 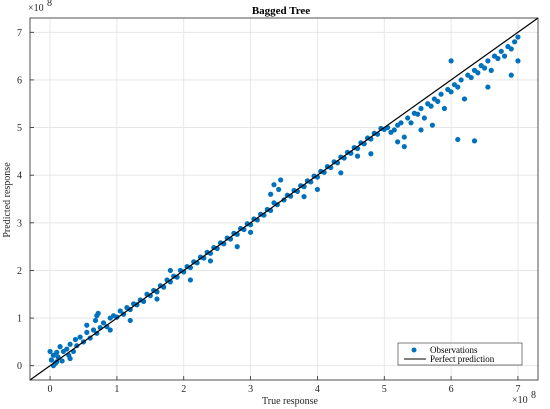 What do you see at coordinates (533, 395) in the screenshot?
I see `x-exponent-power: 8` at bounding box center [533, 395].